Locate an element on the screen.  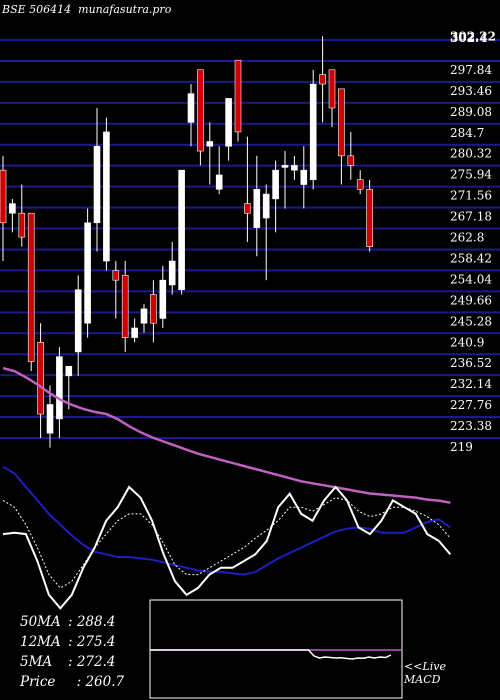
tick-label: 267.18 is located at coordinates (471, 217).